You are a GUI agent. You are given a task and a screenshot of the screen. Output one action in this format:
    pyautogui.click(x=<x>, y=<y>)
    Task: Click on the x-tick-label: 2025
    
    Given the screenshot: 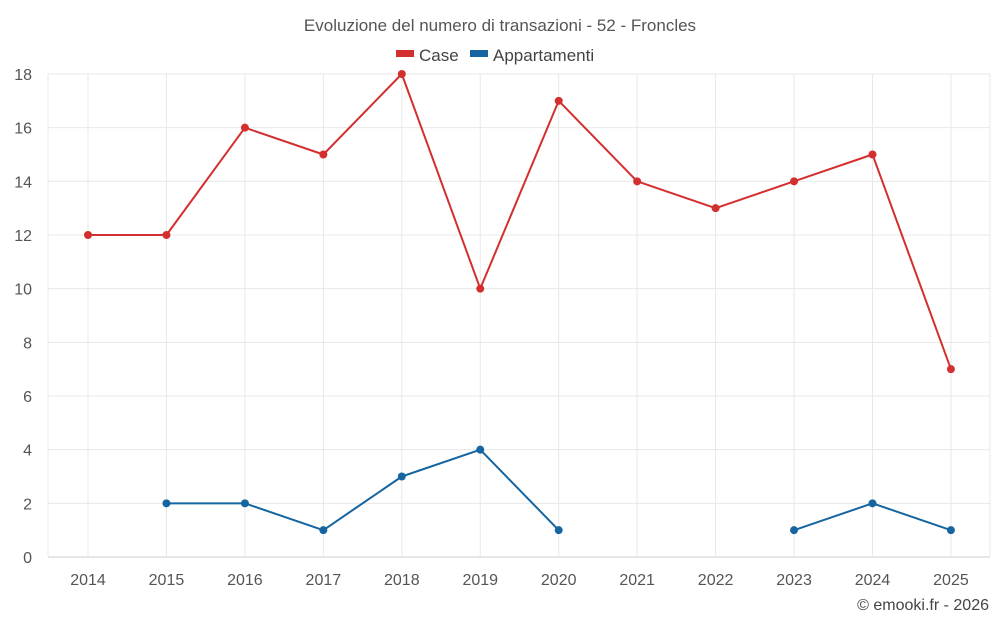 What is the action you would take?
    pyautogui.click(x=951, y=580)
    